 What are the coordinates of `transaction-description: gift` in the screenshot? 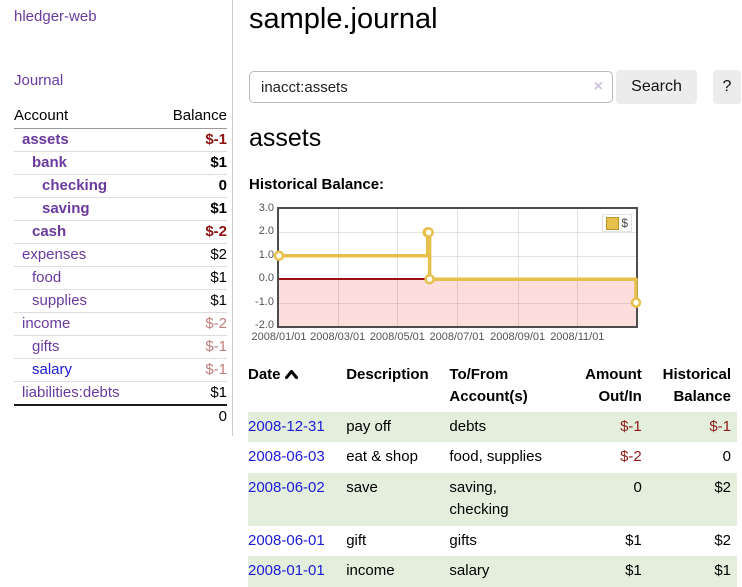 It's located at (397, 541).